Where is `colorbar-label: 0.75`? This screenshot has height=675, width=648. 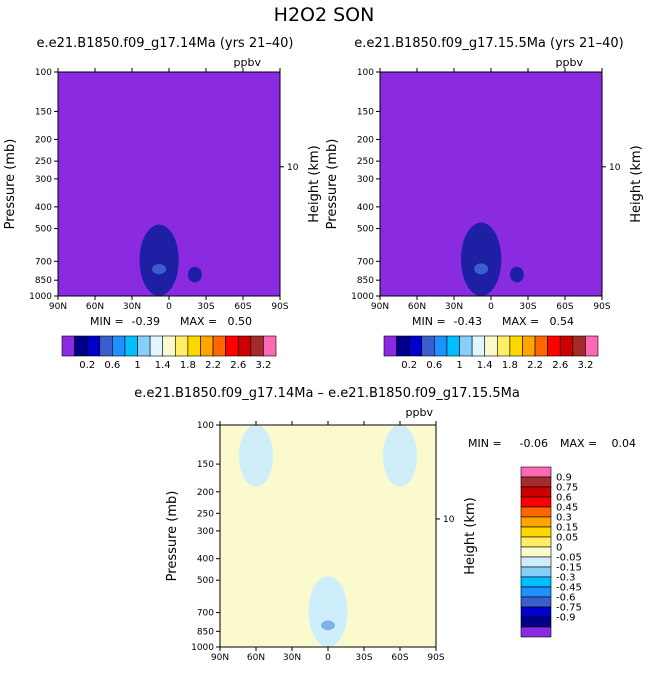 colorbar-label: 0.75 is located at coordinates (567, 488).